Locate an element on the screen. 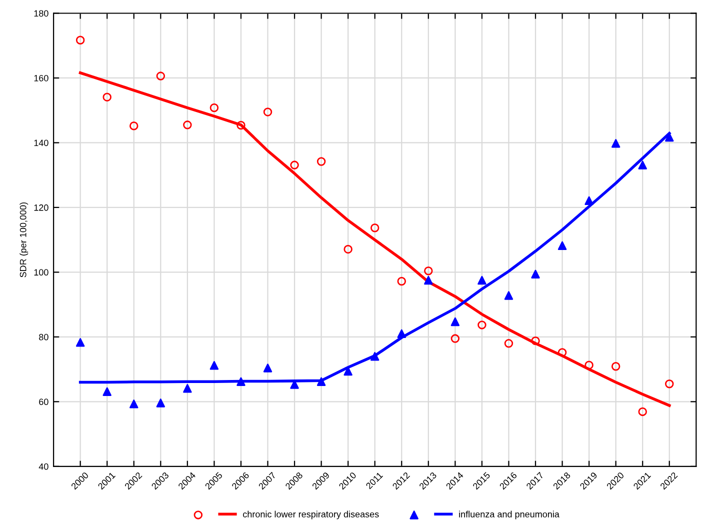 This screenshot has height=530, width=714. y-tick-label: 160 is located at coordinates (41, 78).